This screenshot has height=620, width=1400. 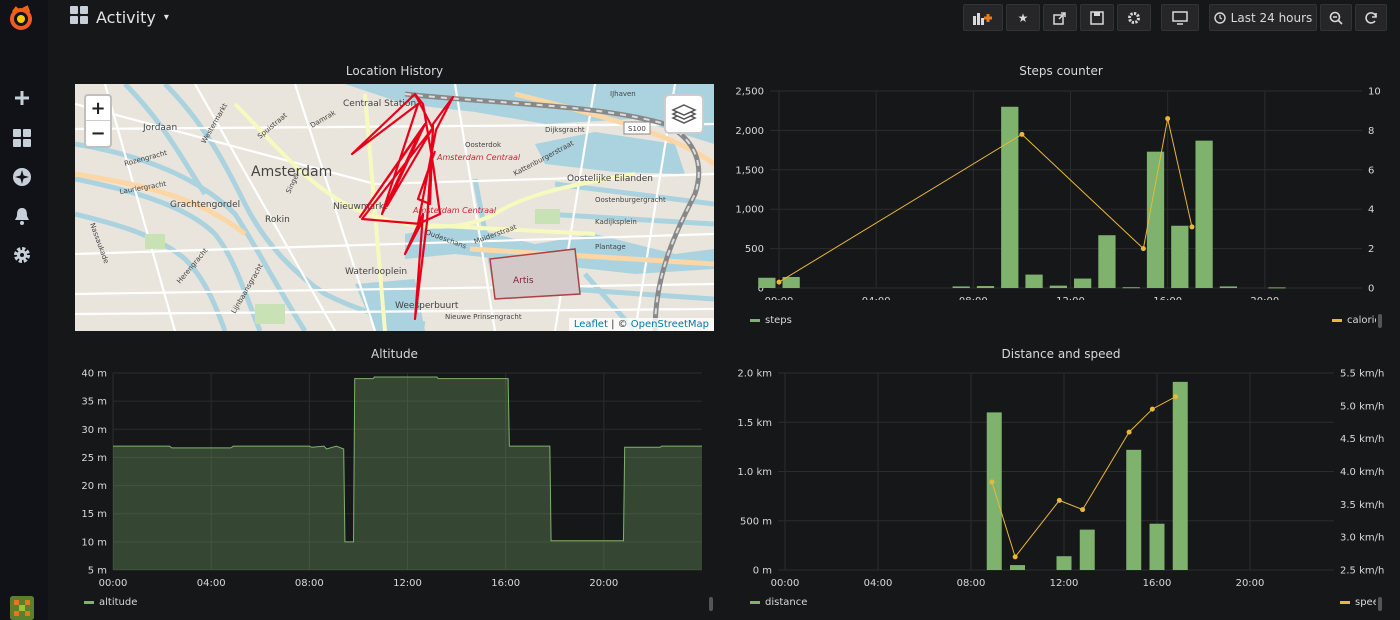 I want to click on dashboard-grid-icon, so click(x=79, y=17).